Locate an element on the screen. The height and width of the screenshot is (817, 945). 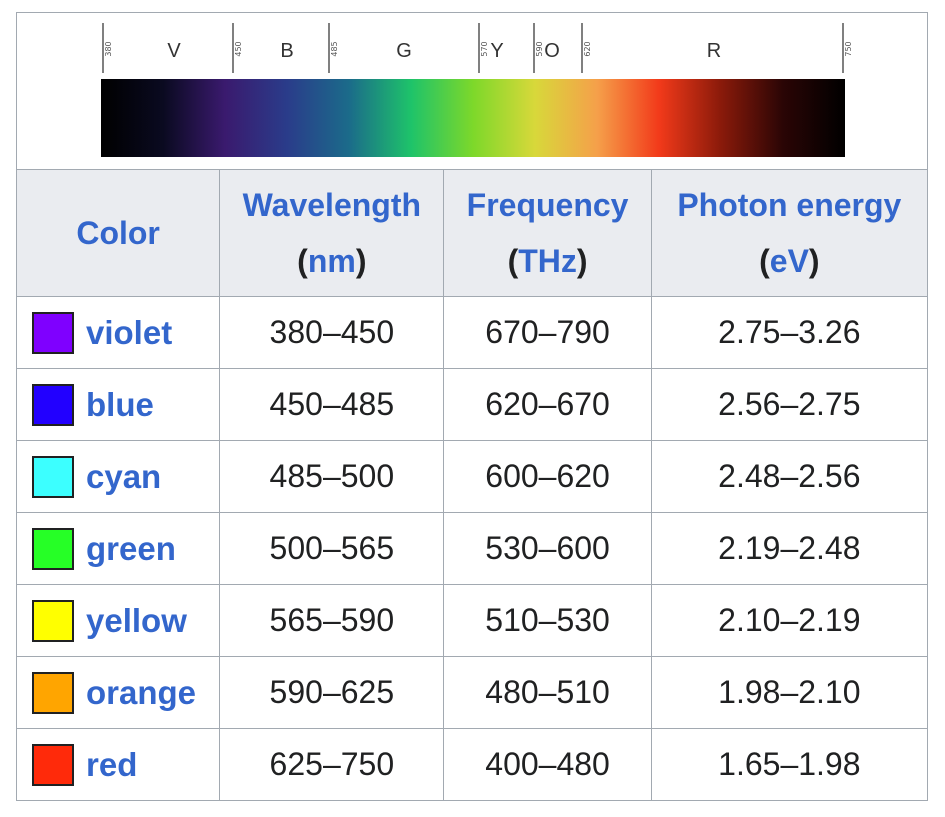
header-color-label: Color is located at coordinates (118, 233).